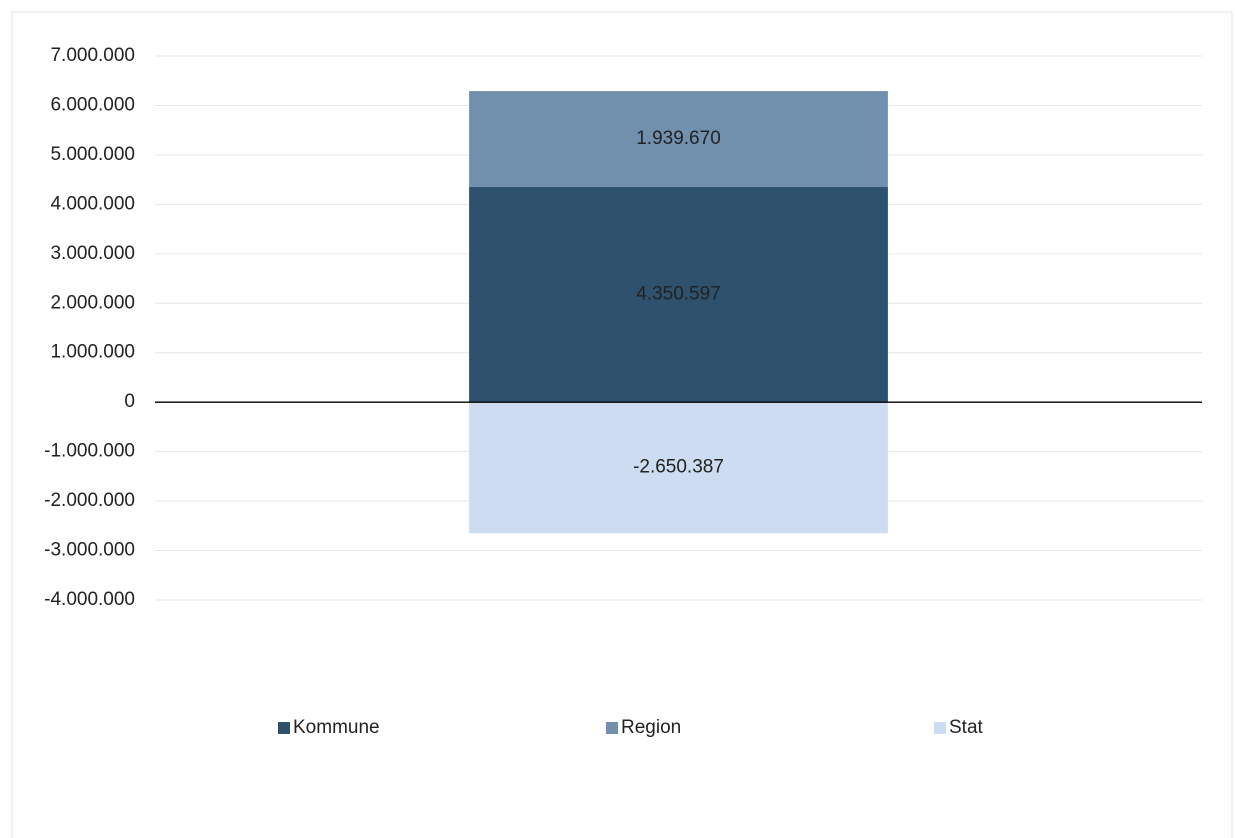 This screenshot has height=838, width=1235. I want to click on data-label: -2.650.387, so click(678, 467).